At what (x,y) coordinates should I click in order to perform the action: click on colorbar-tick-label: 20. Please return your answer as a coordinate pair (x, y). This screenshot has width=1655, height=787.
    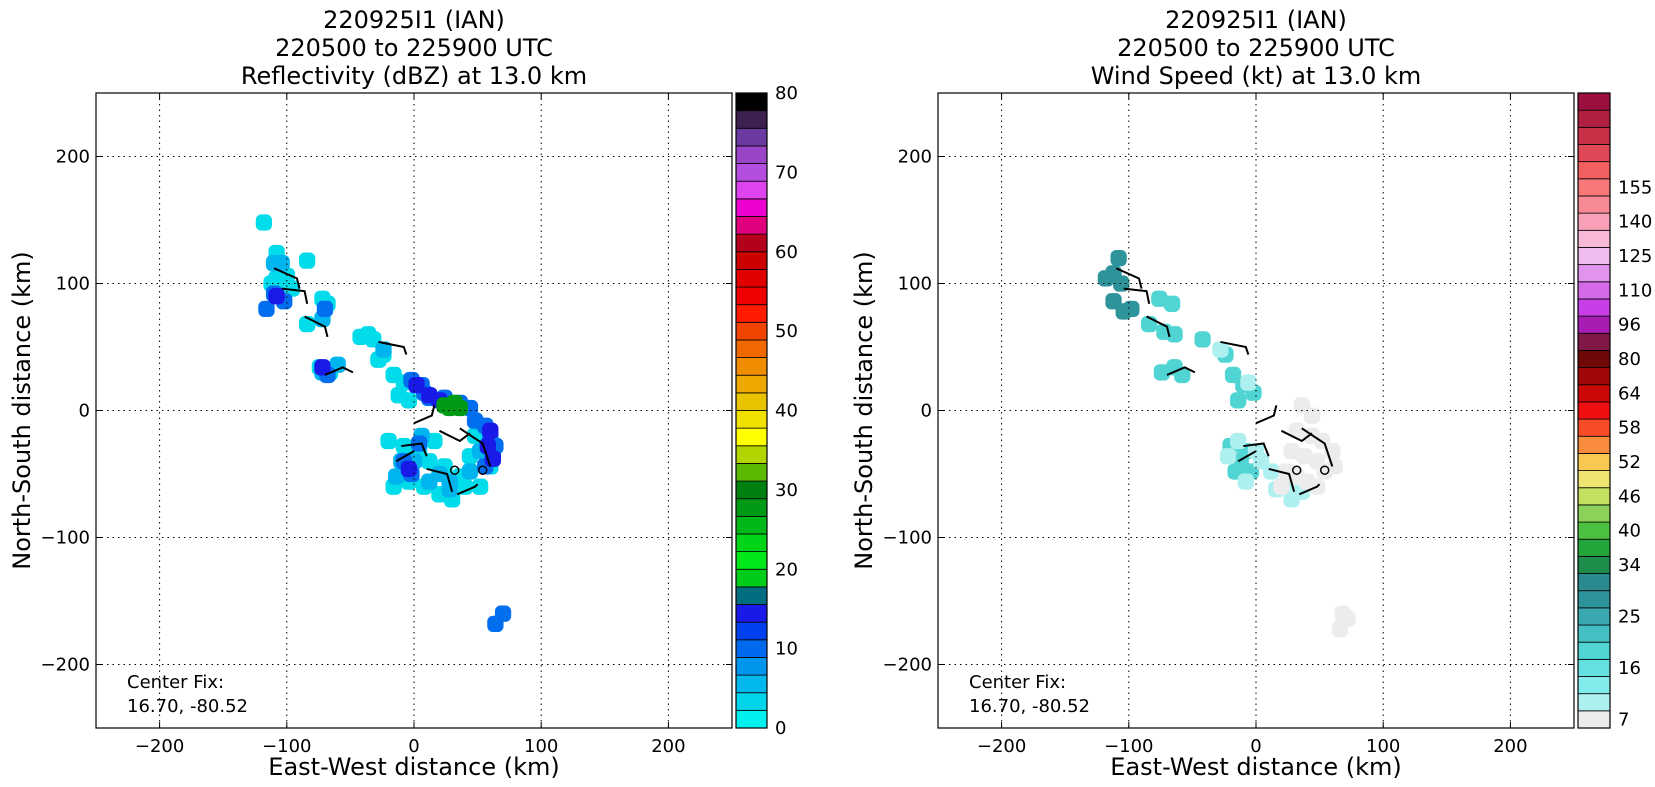
    Looking at the image, I should click on (786, 569).